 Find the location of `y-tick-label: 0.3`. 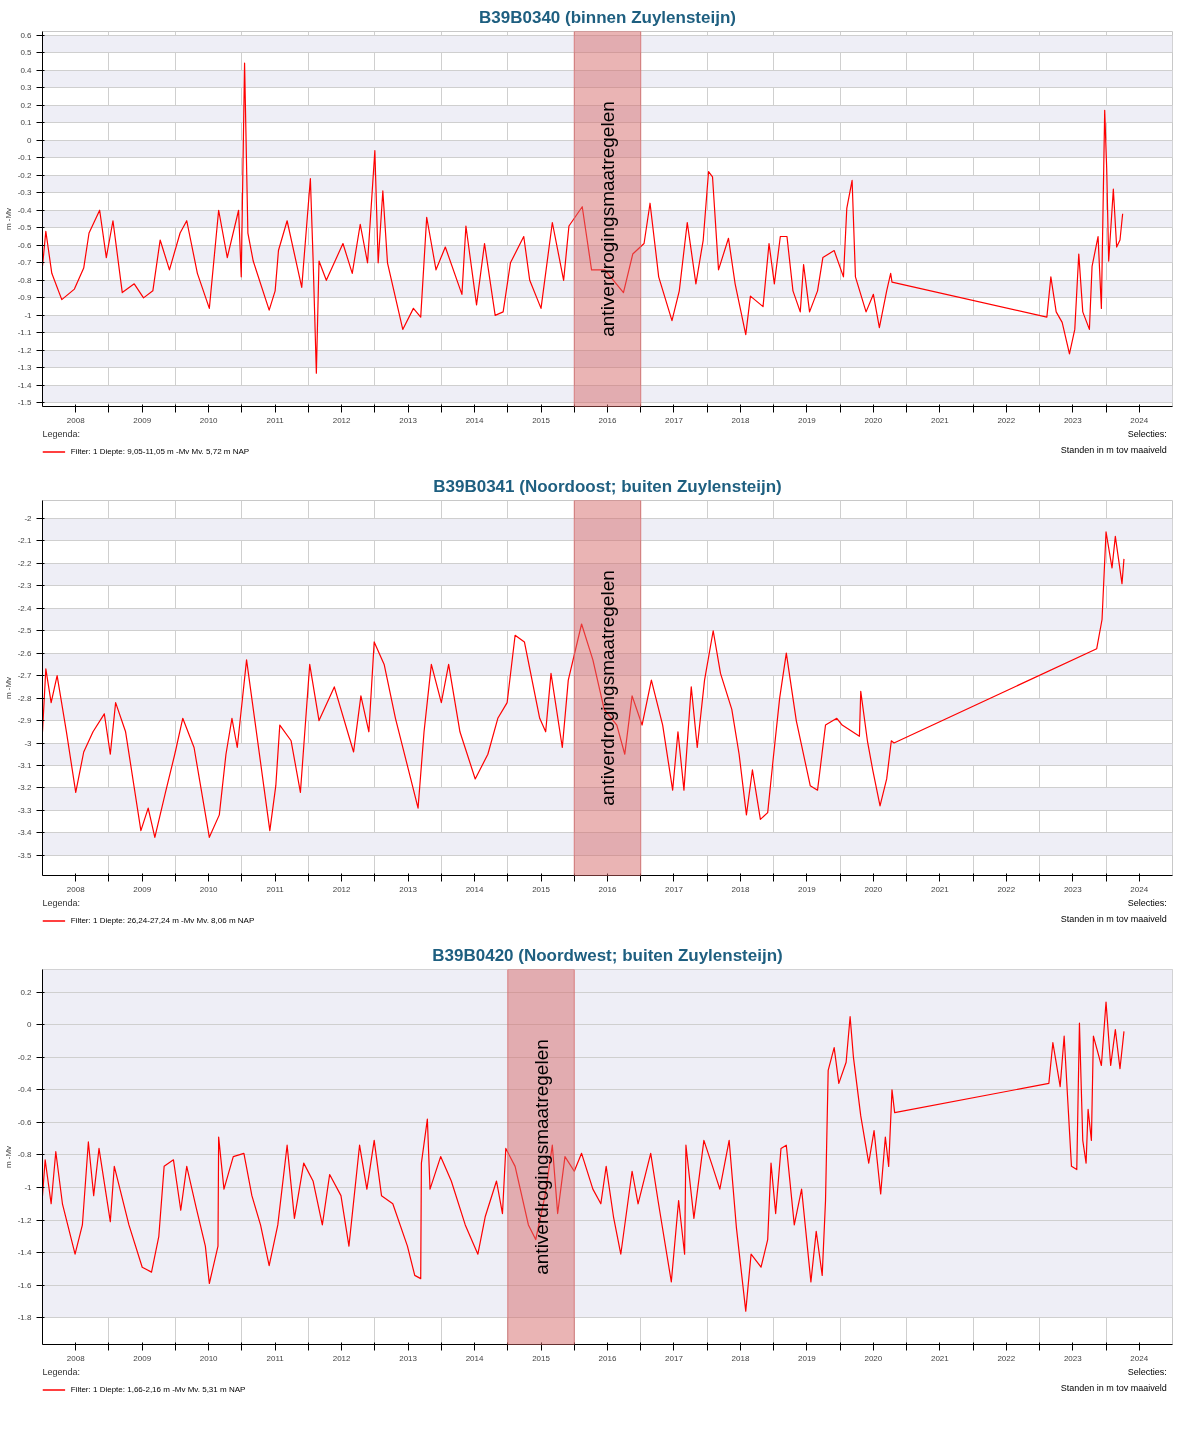

y-tick-label: 0.3 is located at coordinates (26, 88).